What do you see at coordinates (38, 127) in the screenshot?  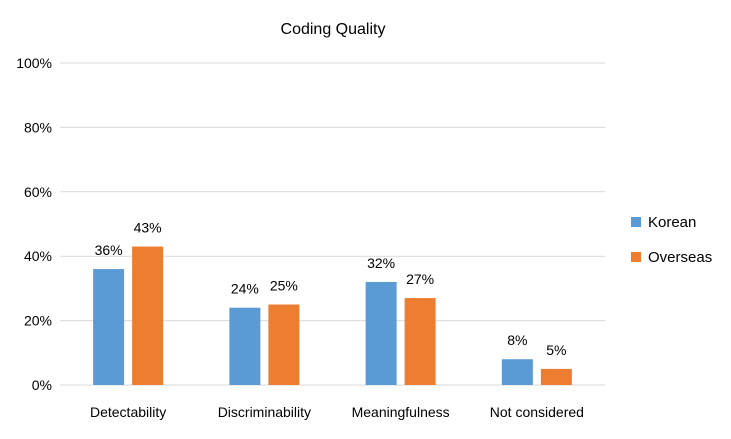 I see `y-tick-label: 80%` at bounding box center [38, 127].